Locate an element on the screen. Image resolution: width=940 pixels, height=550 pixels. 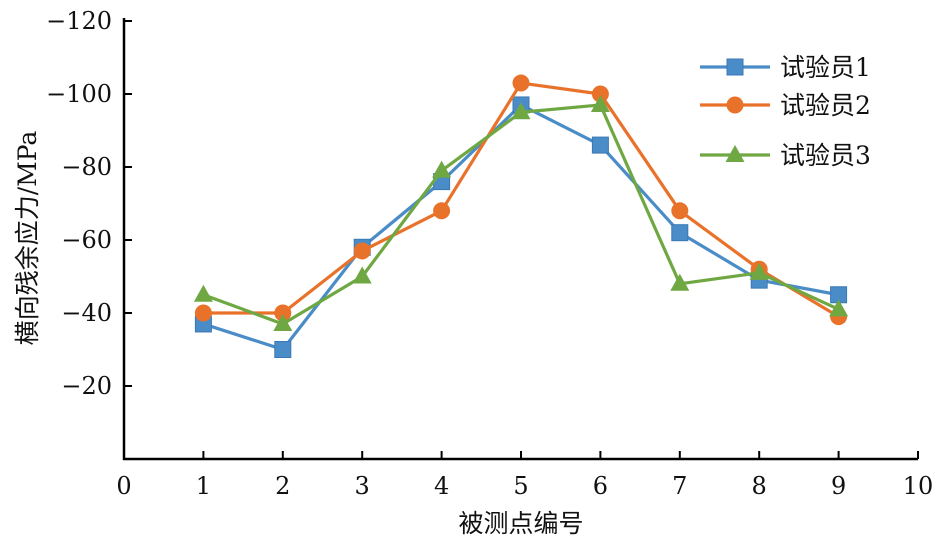
x-tick-label: 0 is located at coordinates (123, 486).